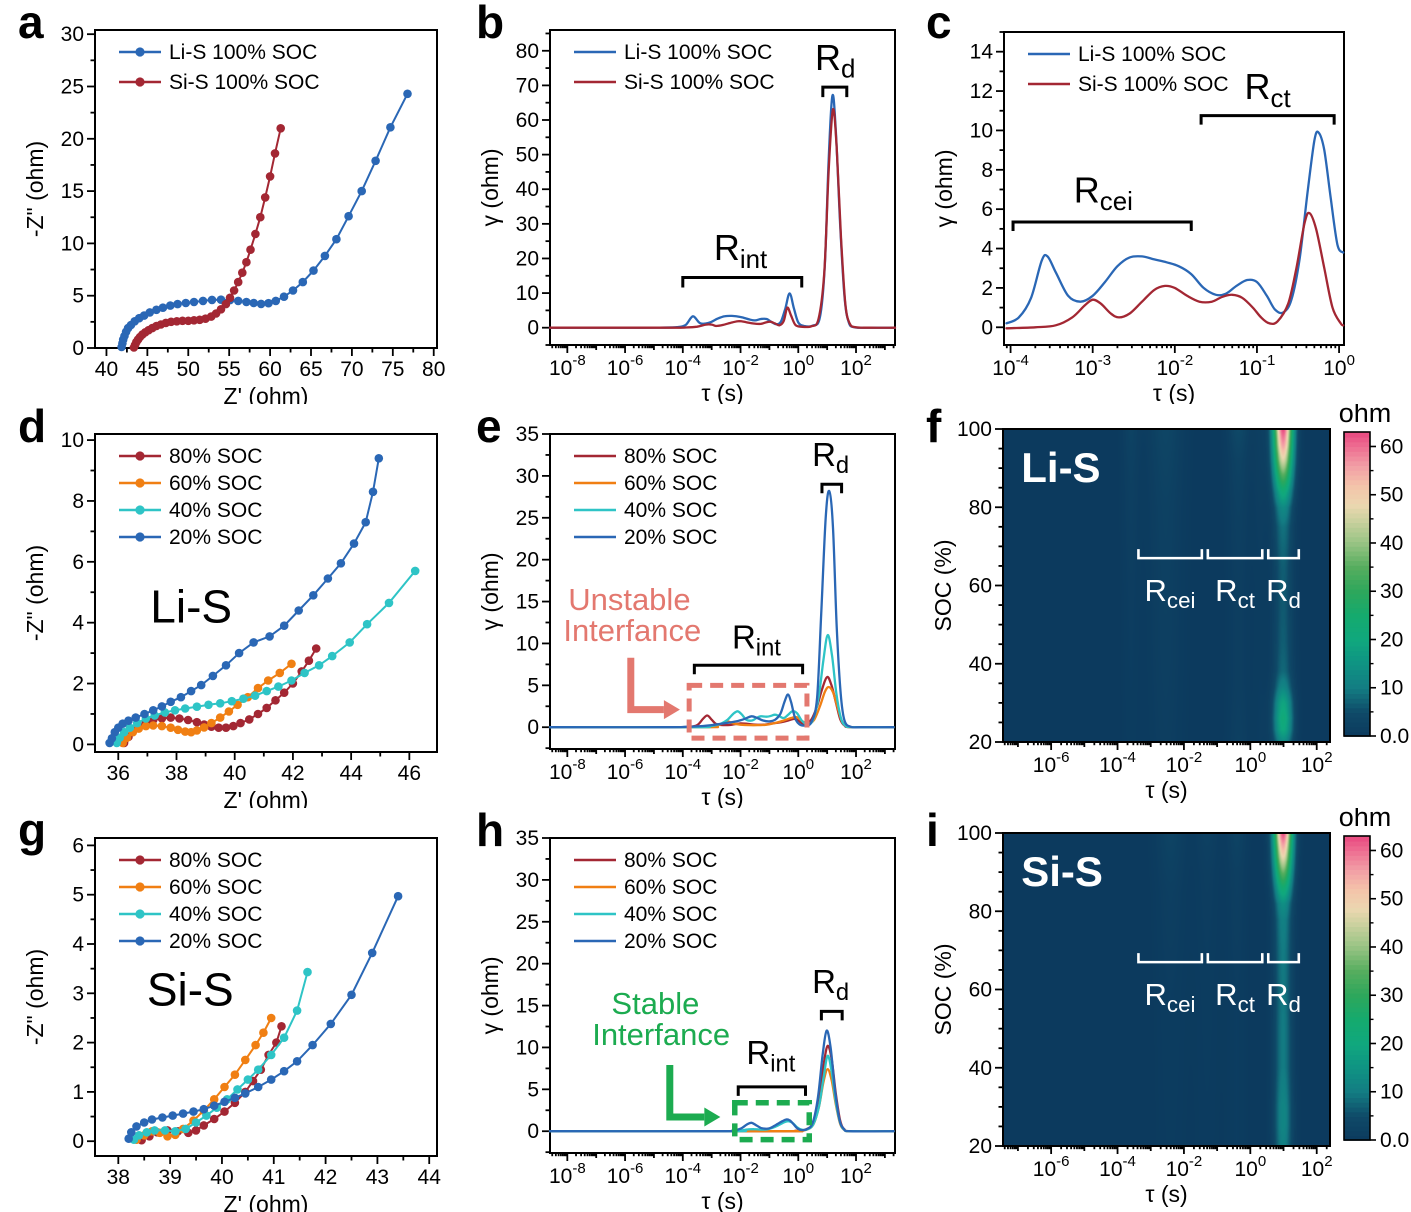 Image resolution: width=1411 pixels, height=1212 pixels. Describe the element at coordinates (377, 1177) in the screenshot. I see `svg-text: 43` at that location.